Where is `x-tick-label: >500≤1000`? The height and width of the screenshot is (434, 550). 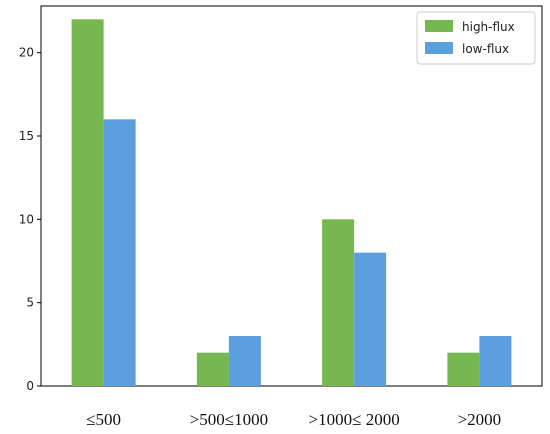
x-tick-label: >500≤1000 is located at coordinates (229, 419).